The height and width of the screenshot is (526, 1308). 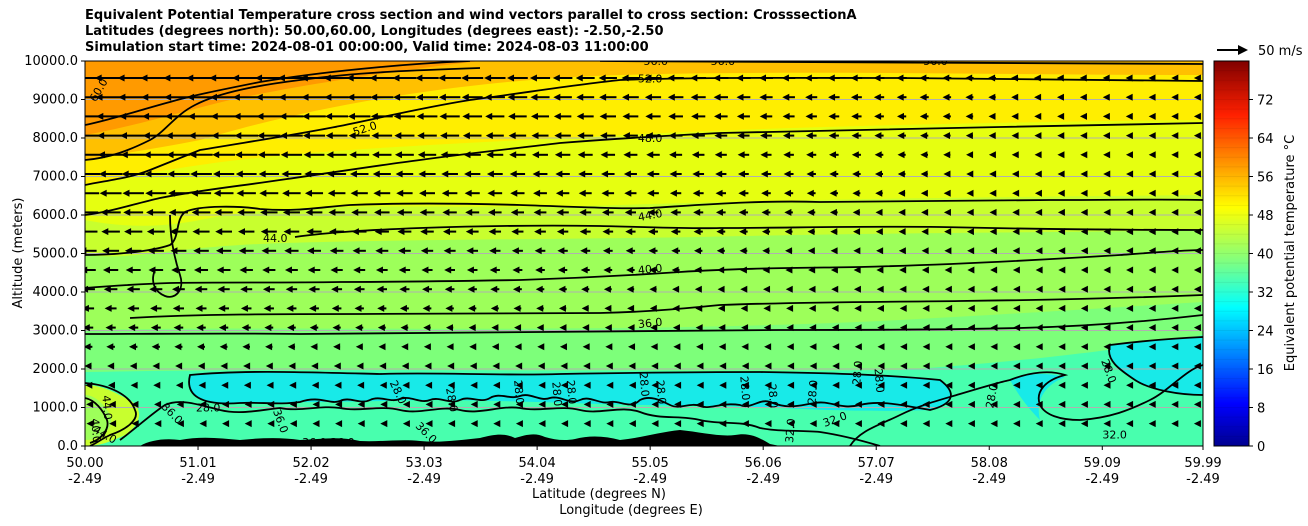 I want to click on contour-40-surface, so click(x=111, y=414).